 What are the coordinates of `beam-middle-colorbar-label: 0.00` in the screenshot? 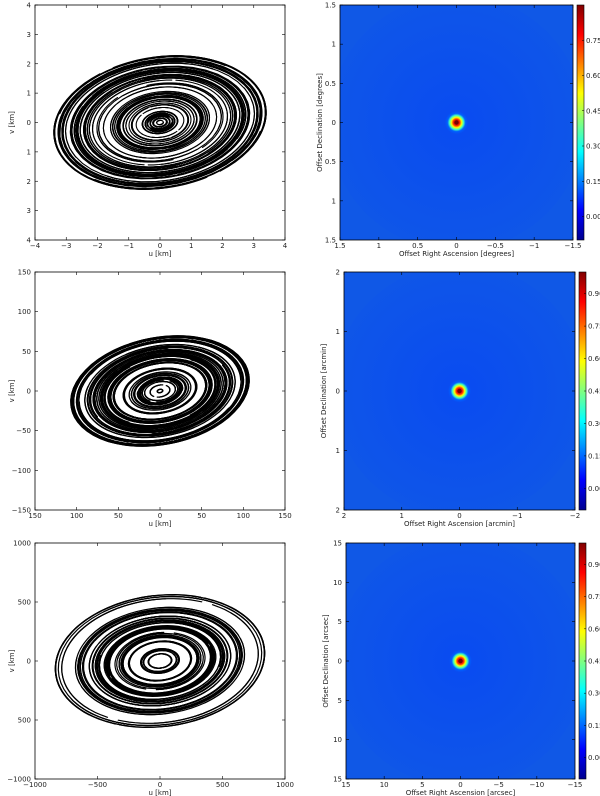 It's located at (594, 489).